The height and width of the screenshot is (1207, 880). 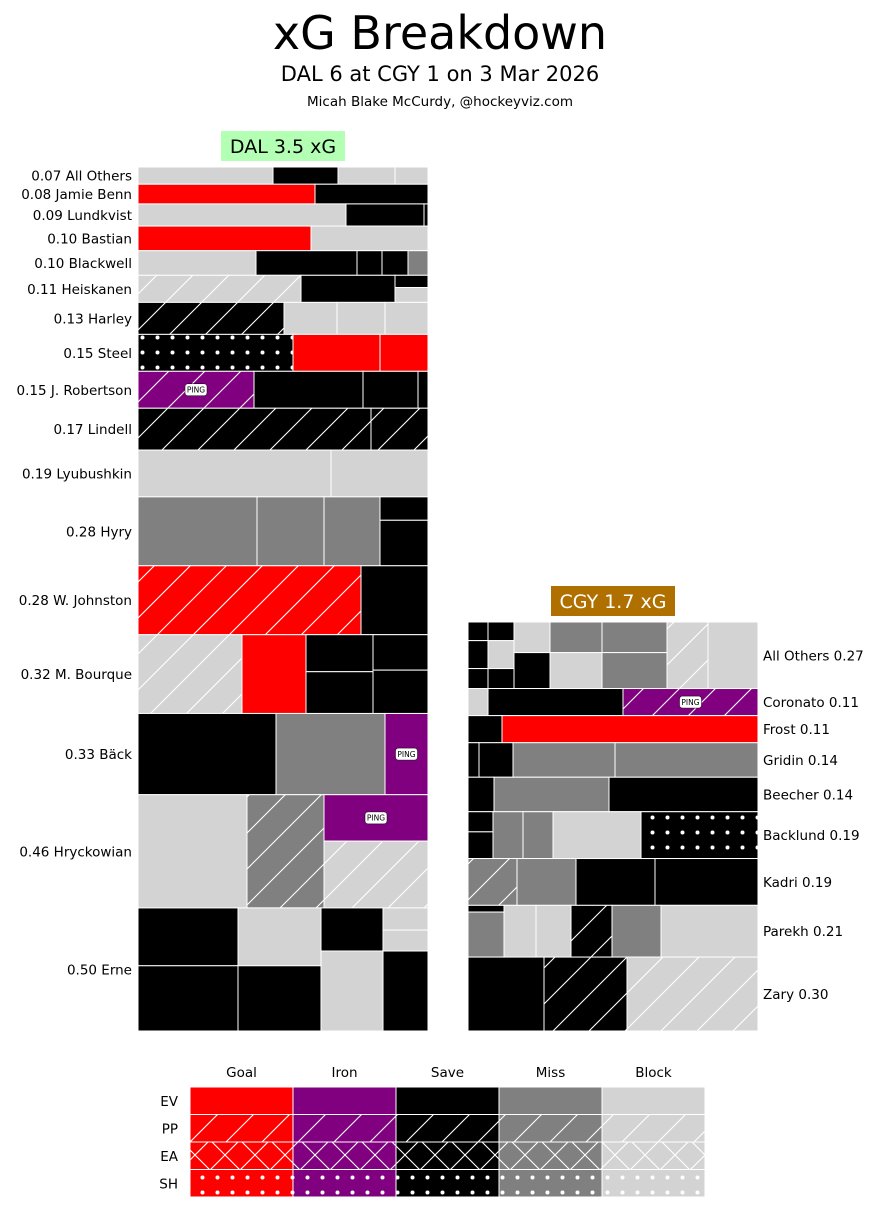 What do you see at coordinates (168, 1184) in the screenshot?
I see `legend-sh-row-label: SH` at bounding box center [168, 1184].